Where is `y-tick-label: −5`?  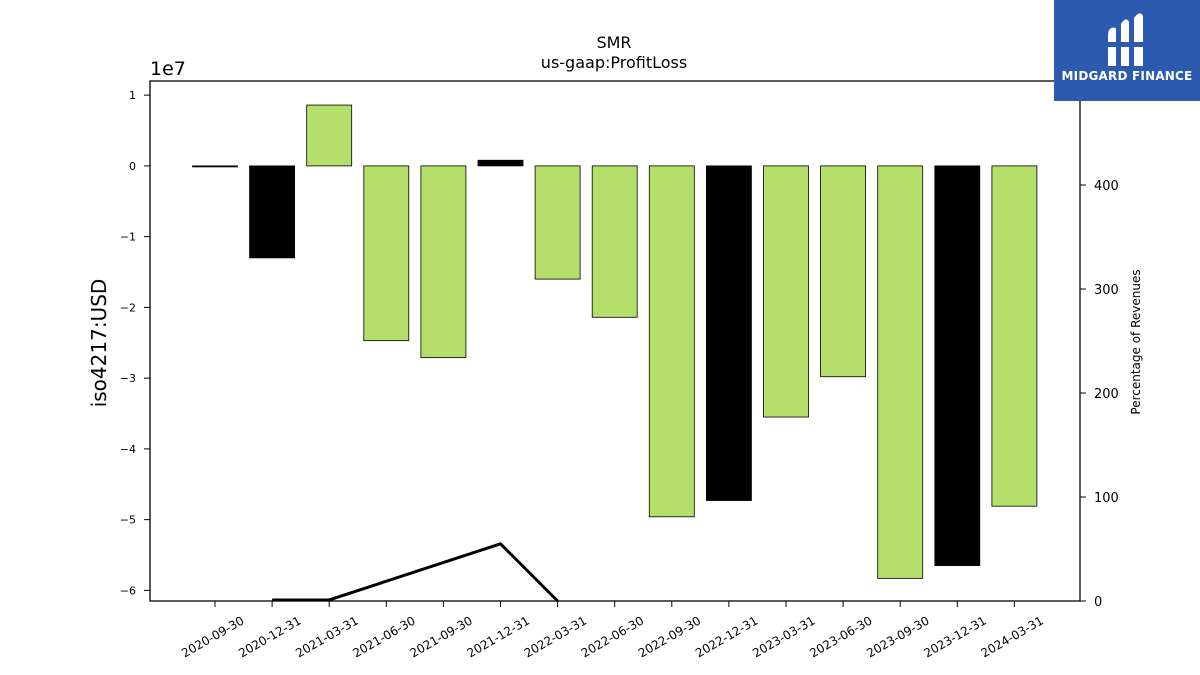 y-tick-label: −5 is located at coordinates (128, 520).